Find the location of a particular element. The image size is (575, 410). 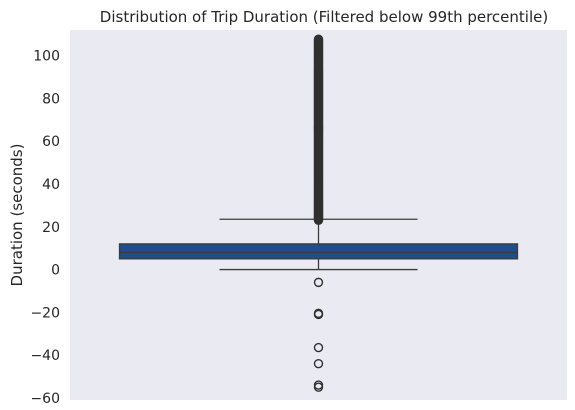

y-tick-label: −60 is located at coordinates (45, 399).